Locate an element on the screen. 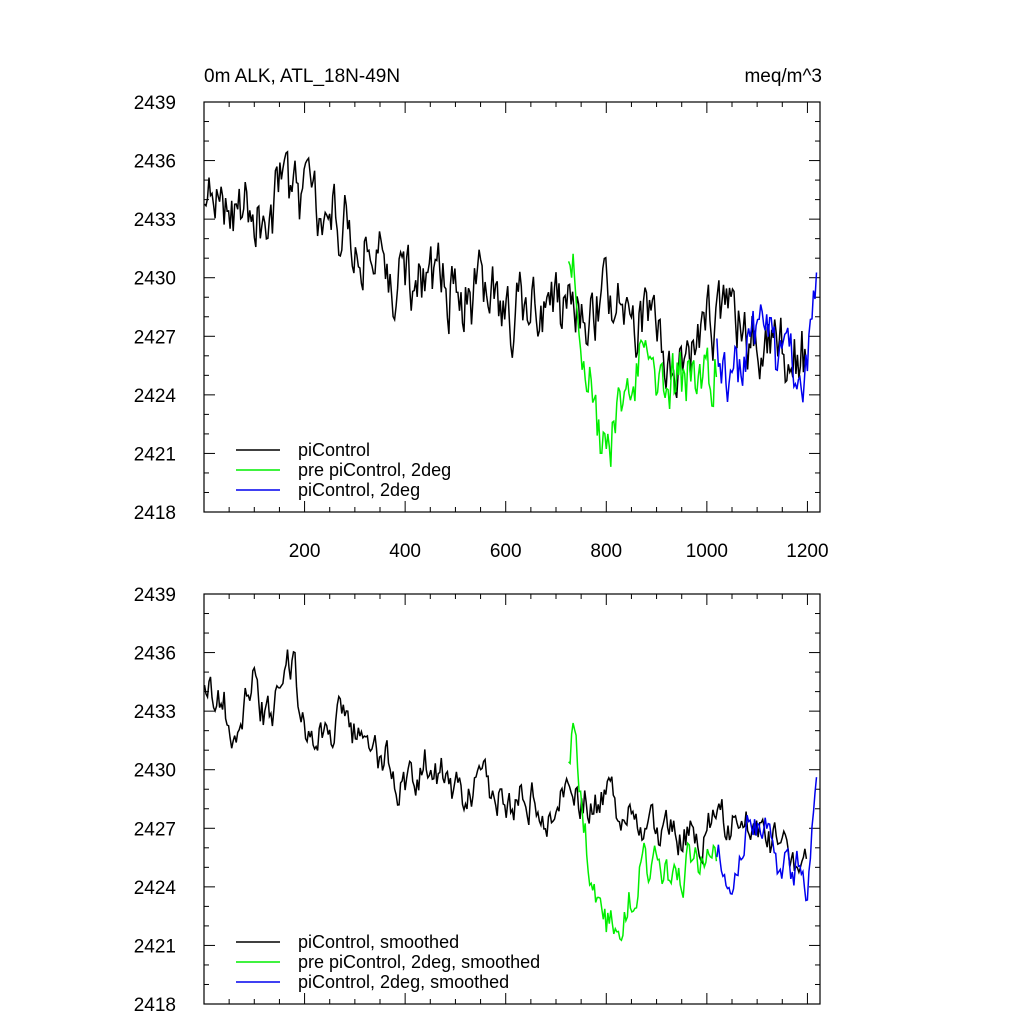 Image resolution: width=1024 pixels, height=1024 pixels. x-tick-label: 400 is located at coordinates (405, 551).